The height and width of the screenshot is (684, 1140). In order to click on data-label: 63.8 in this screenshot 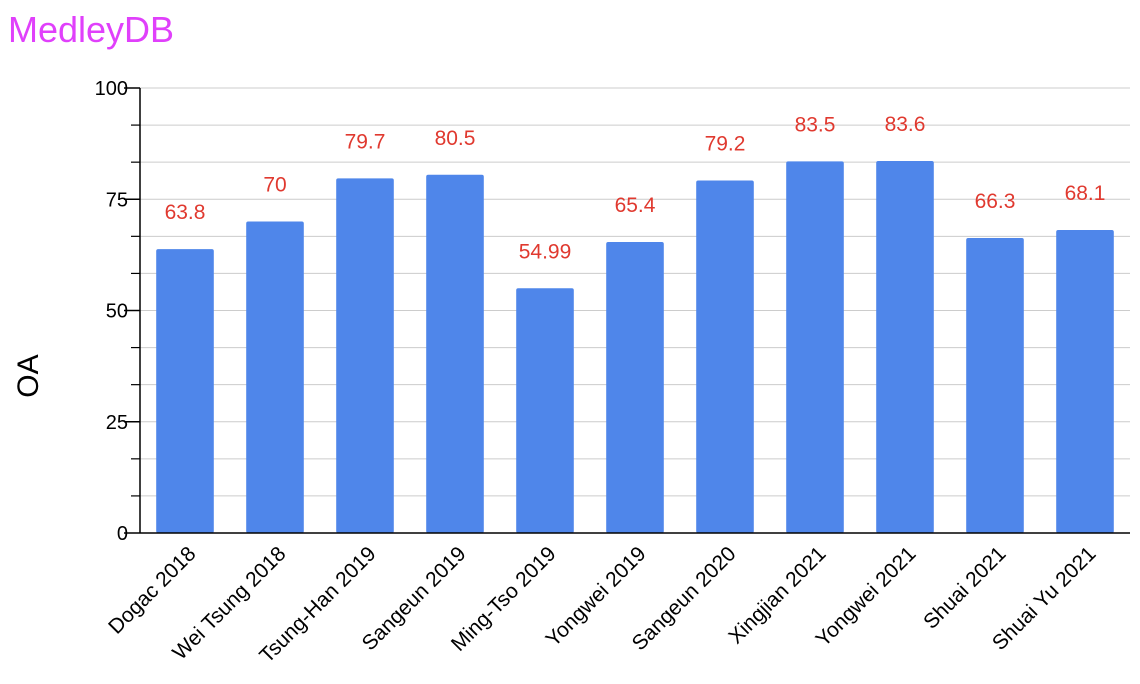, I will do `click(185, 212)`.